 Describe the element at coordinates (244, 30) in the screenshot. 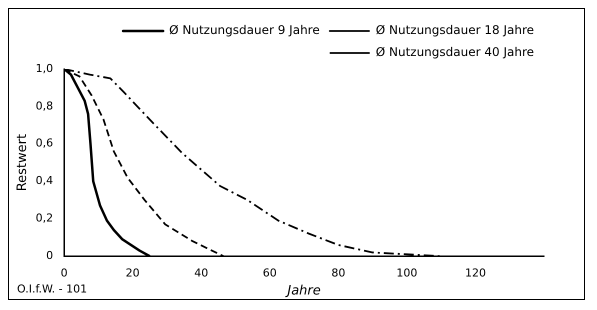

I see `legend-label: Ø Nutzungsdauer 9 Jahre` at that location.